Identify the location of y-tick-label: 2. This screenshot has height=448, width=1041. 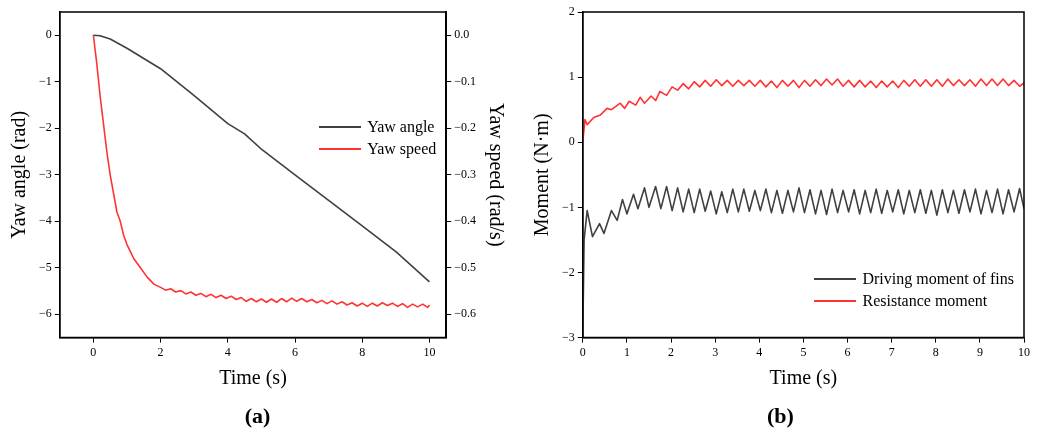
(571, 11).